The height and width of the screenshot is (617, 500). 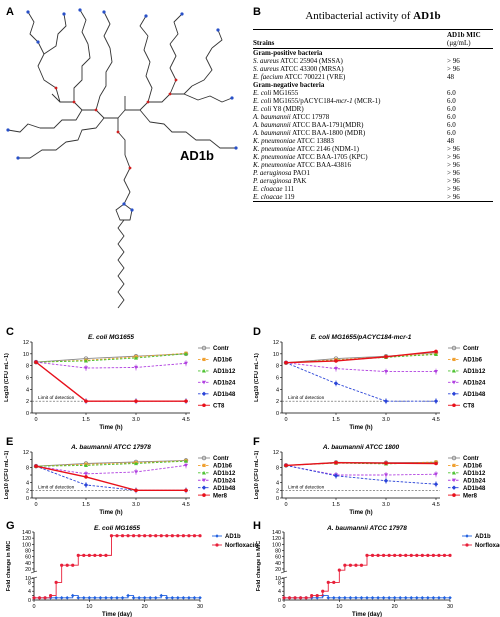 I want to click on mic-value: > 96, so click(x=470, y=197).